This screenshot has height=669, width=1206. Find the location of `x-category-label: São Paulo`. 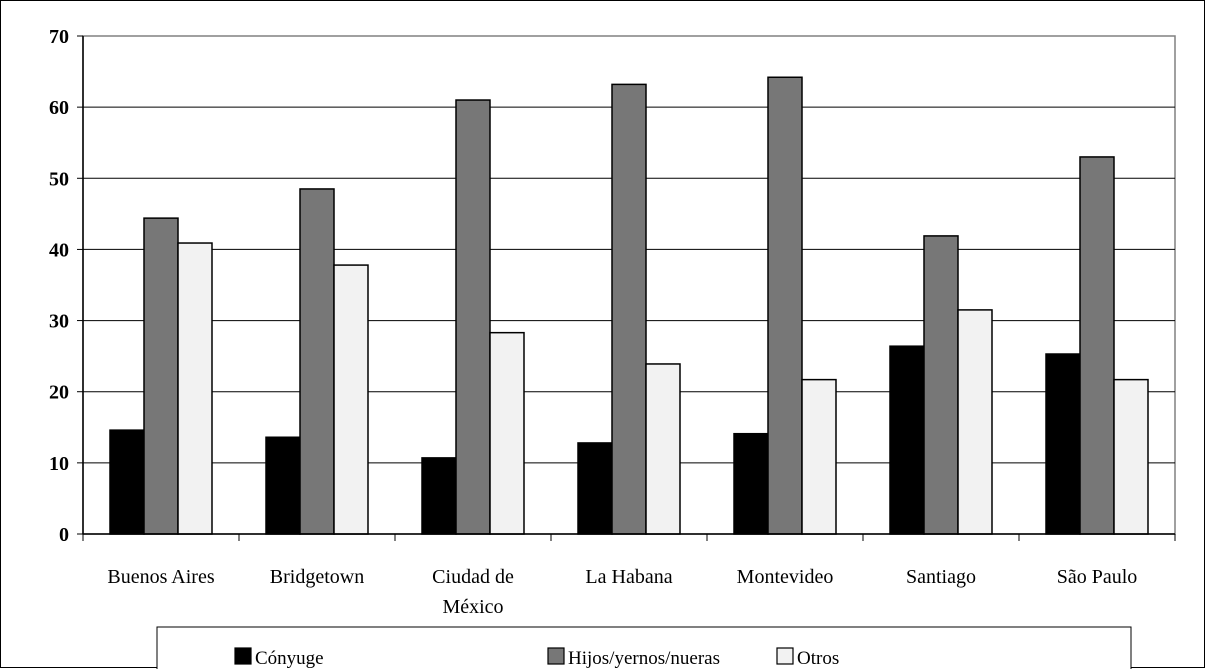

x-category-label: São Paulo is located at coordinates (1097, 577).